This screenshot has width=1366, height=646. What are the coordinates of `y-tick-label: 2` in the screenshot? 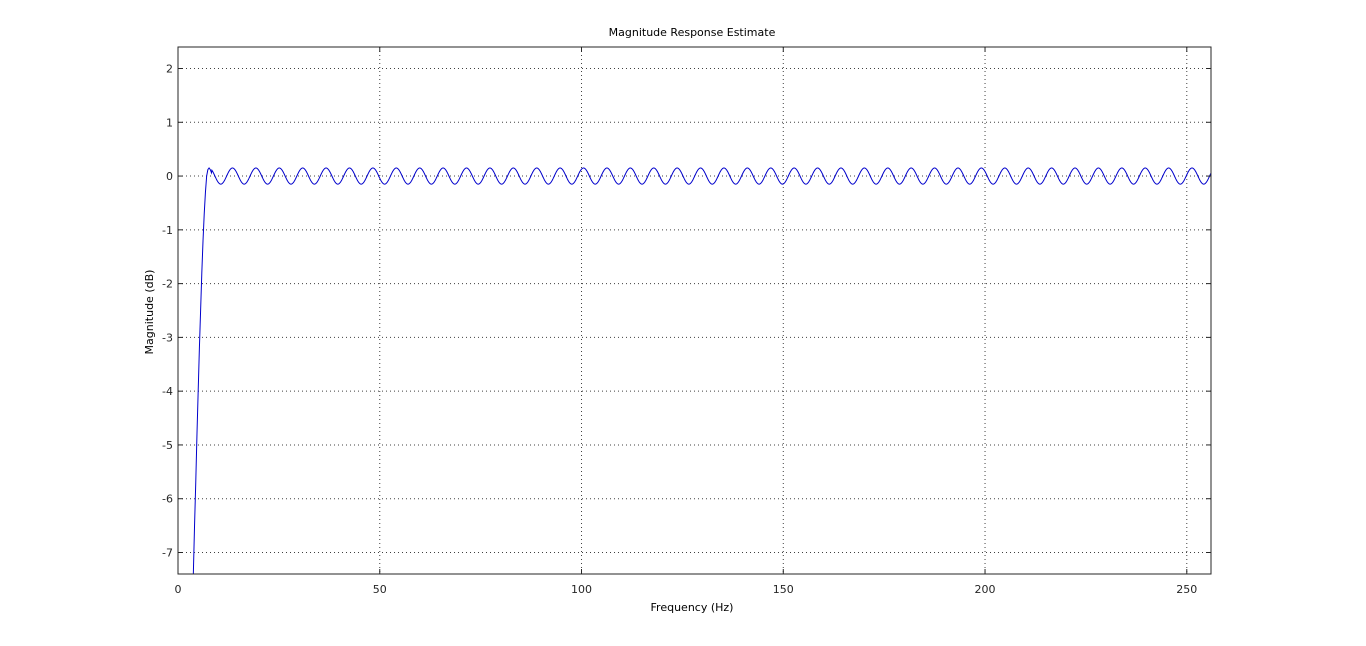 It's located at (169, 69).